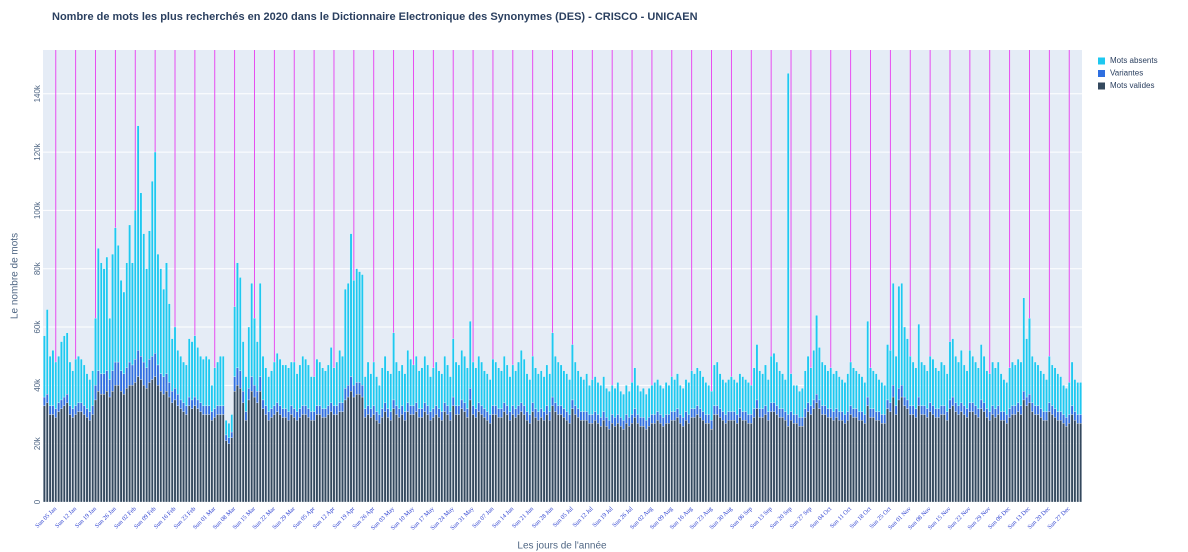 The width and height of the screenshot is (1188, 552). I want to click on legend-label: Variantes, so click(1126, 73).